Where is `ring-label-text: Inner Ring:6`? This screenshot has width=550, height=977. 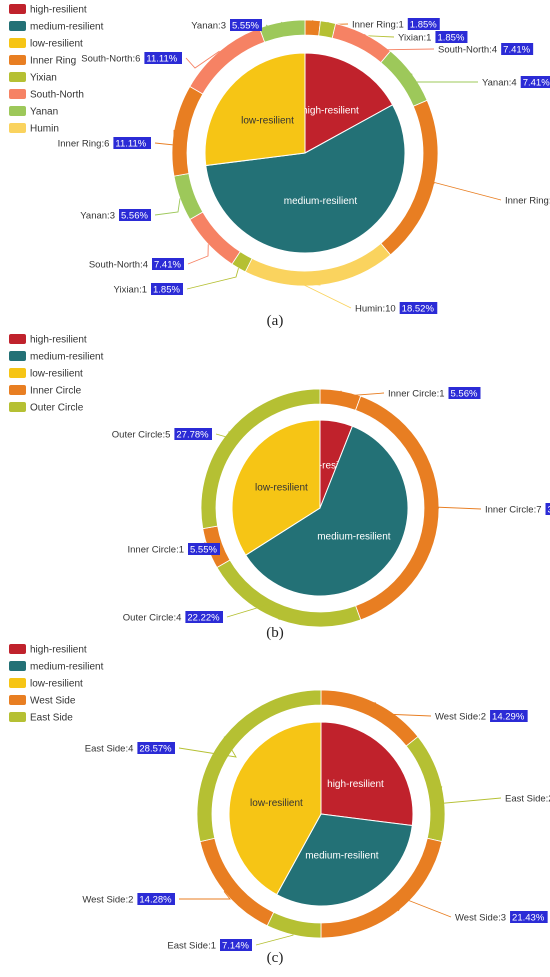 ring-label-text: Inner Ring:6 is located at coordinates (84, 143).